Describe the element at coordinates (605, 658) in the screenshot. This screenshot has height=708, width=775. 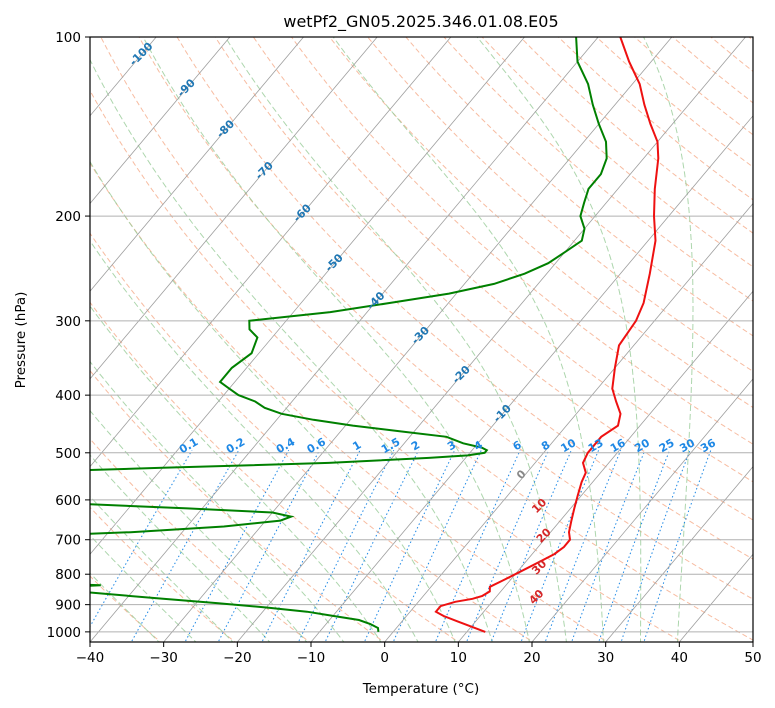
I see `x-tick-label: 30` at that location.